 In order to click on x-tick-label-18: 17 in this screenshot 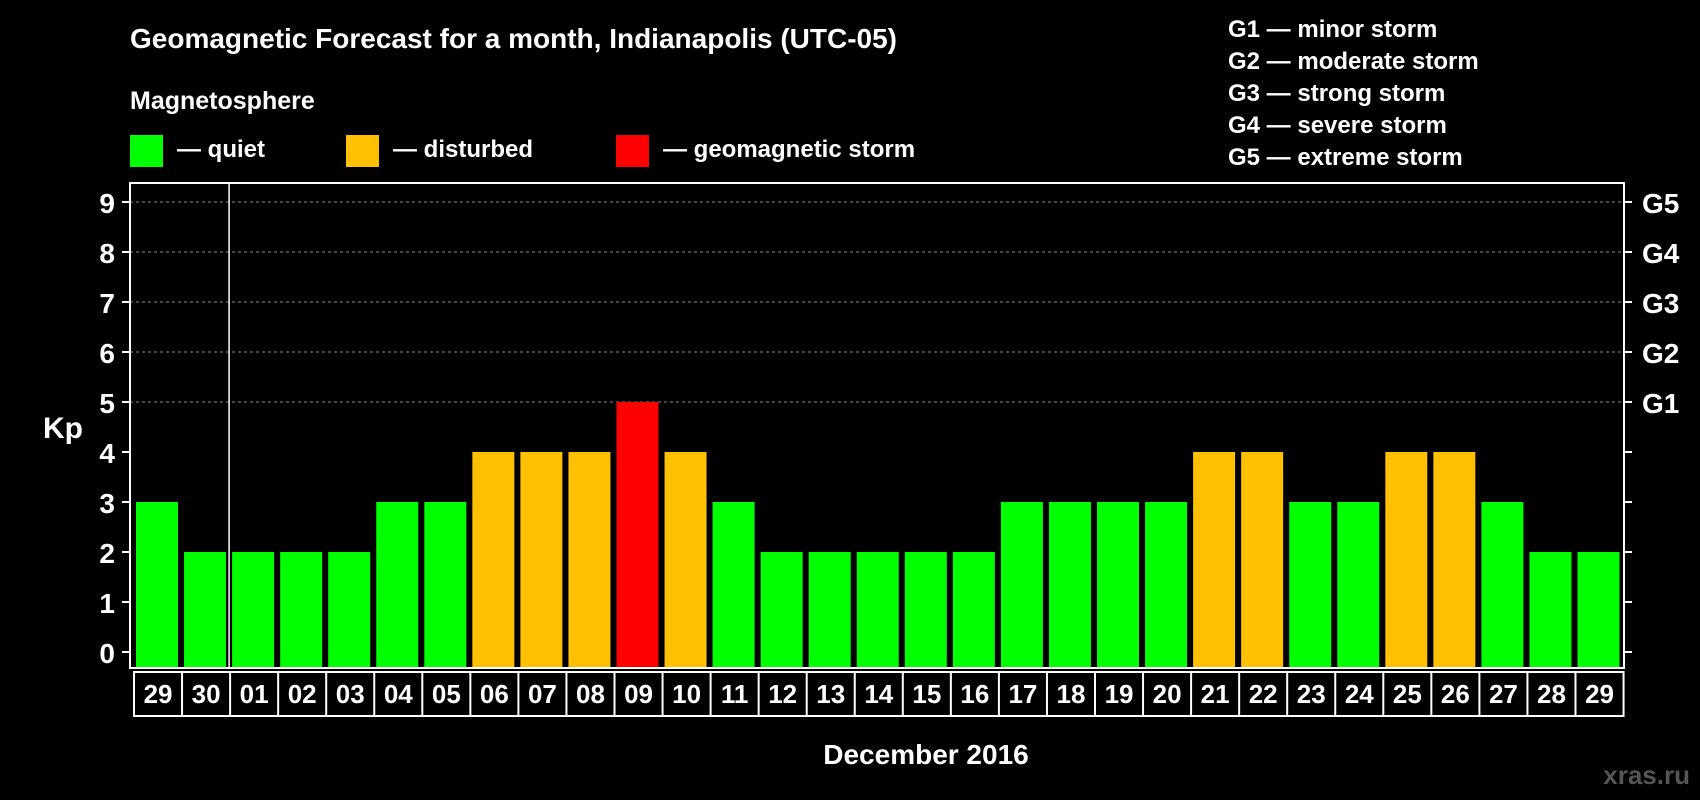, I will do `click(1022, 694)`.